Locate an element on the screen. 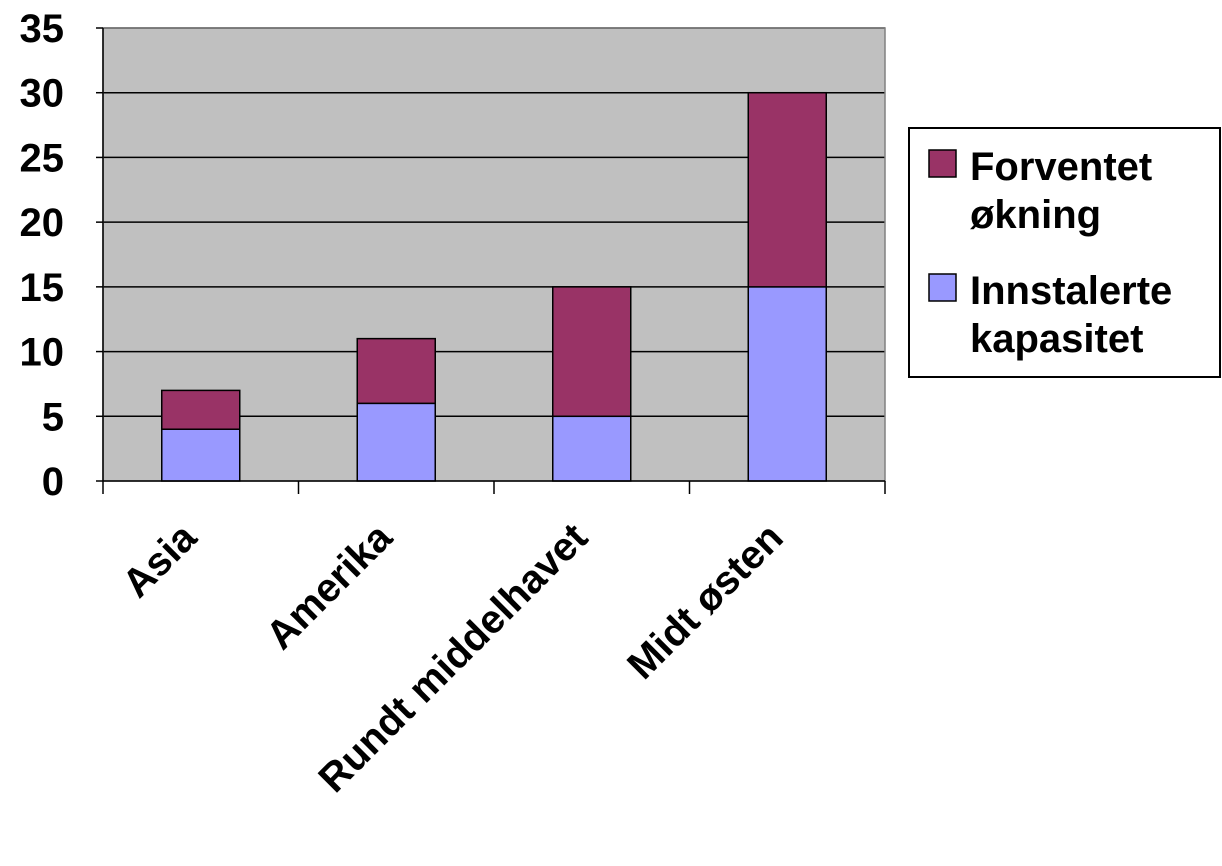 The image size is (1222, 866). y-tick-label: 35 is located at coordinates (42, 29).